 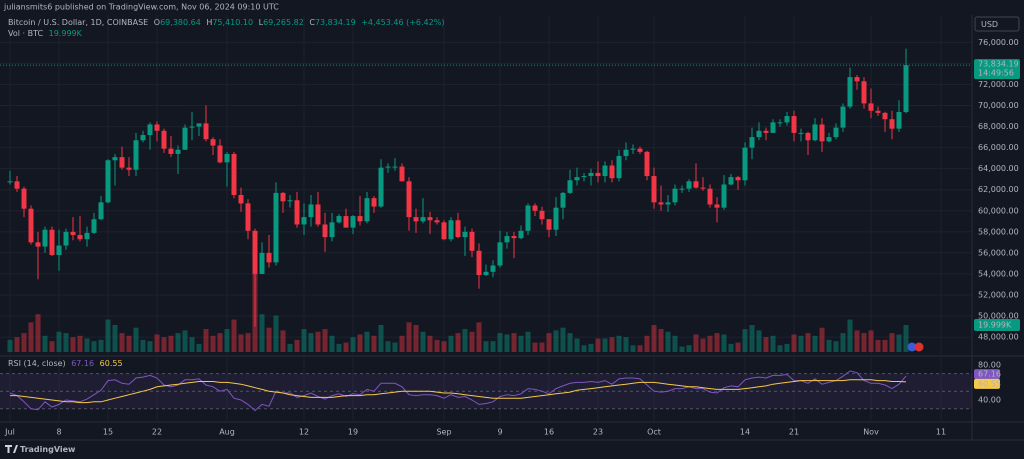 I want to click on y-tick-label: 60,000.00, so click(x=998, y=210).